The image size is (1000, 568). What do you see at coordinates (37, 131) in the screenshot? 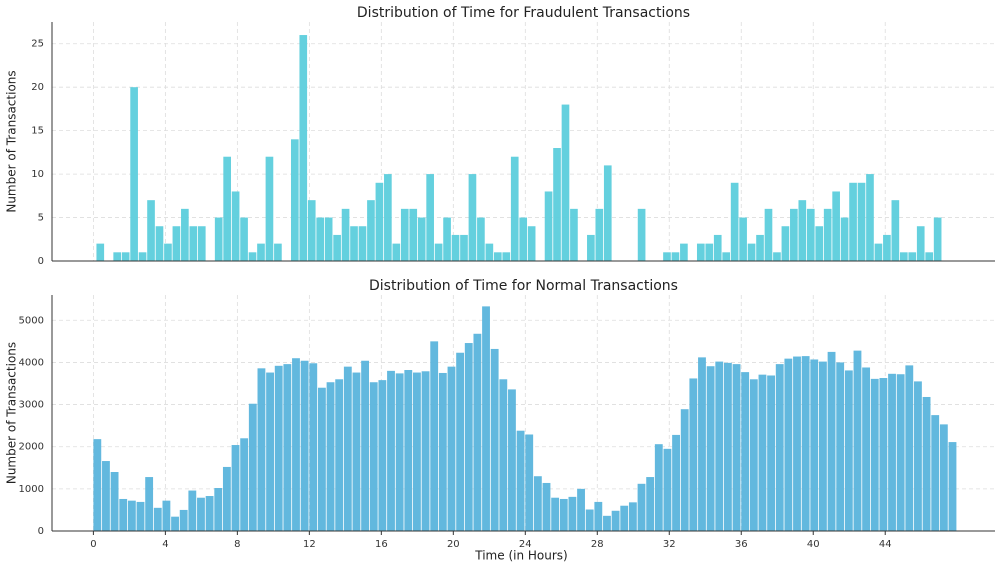
I see `y-tick-label: 15` at bounding box center [37, 131].